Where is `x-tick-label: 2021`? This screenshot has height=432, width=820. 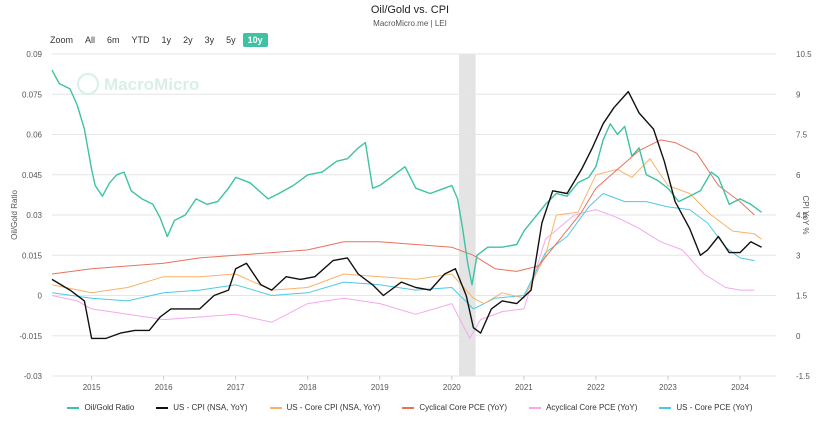 x-tick-label: 2021 is located at coordinates (524, 387).